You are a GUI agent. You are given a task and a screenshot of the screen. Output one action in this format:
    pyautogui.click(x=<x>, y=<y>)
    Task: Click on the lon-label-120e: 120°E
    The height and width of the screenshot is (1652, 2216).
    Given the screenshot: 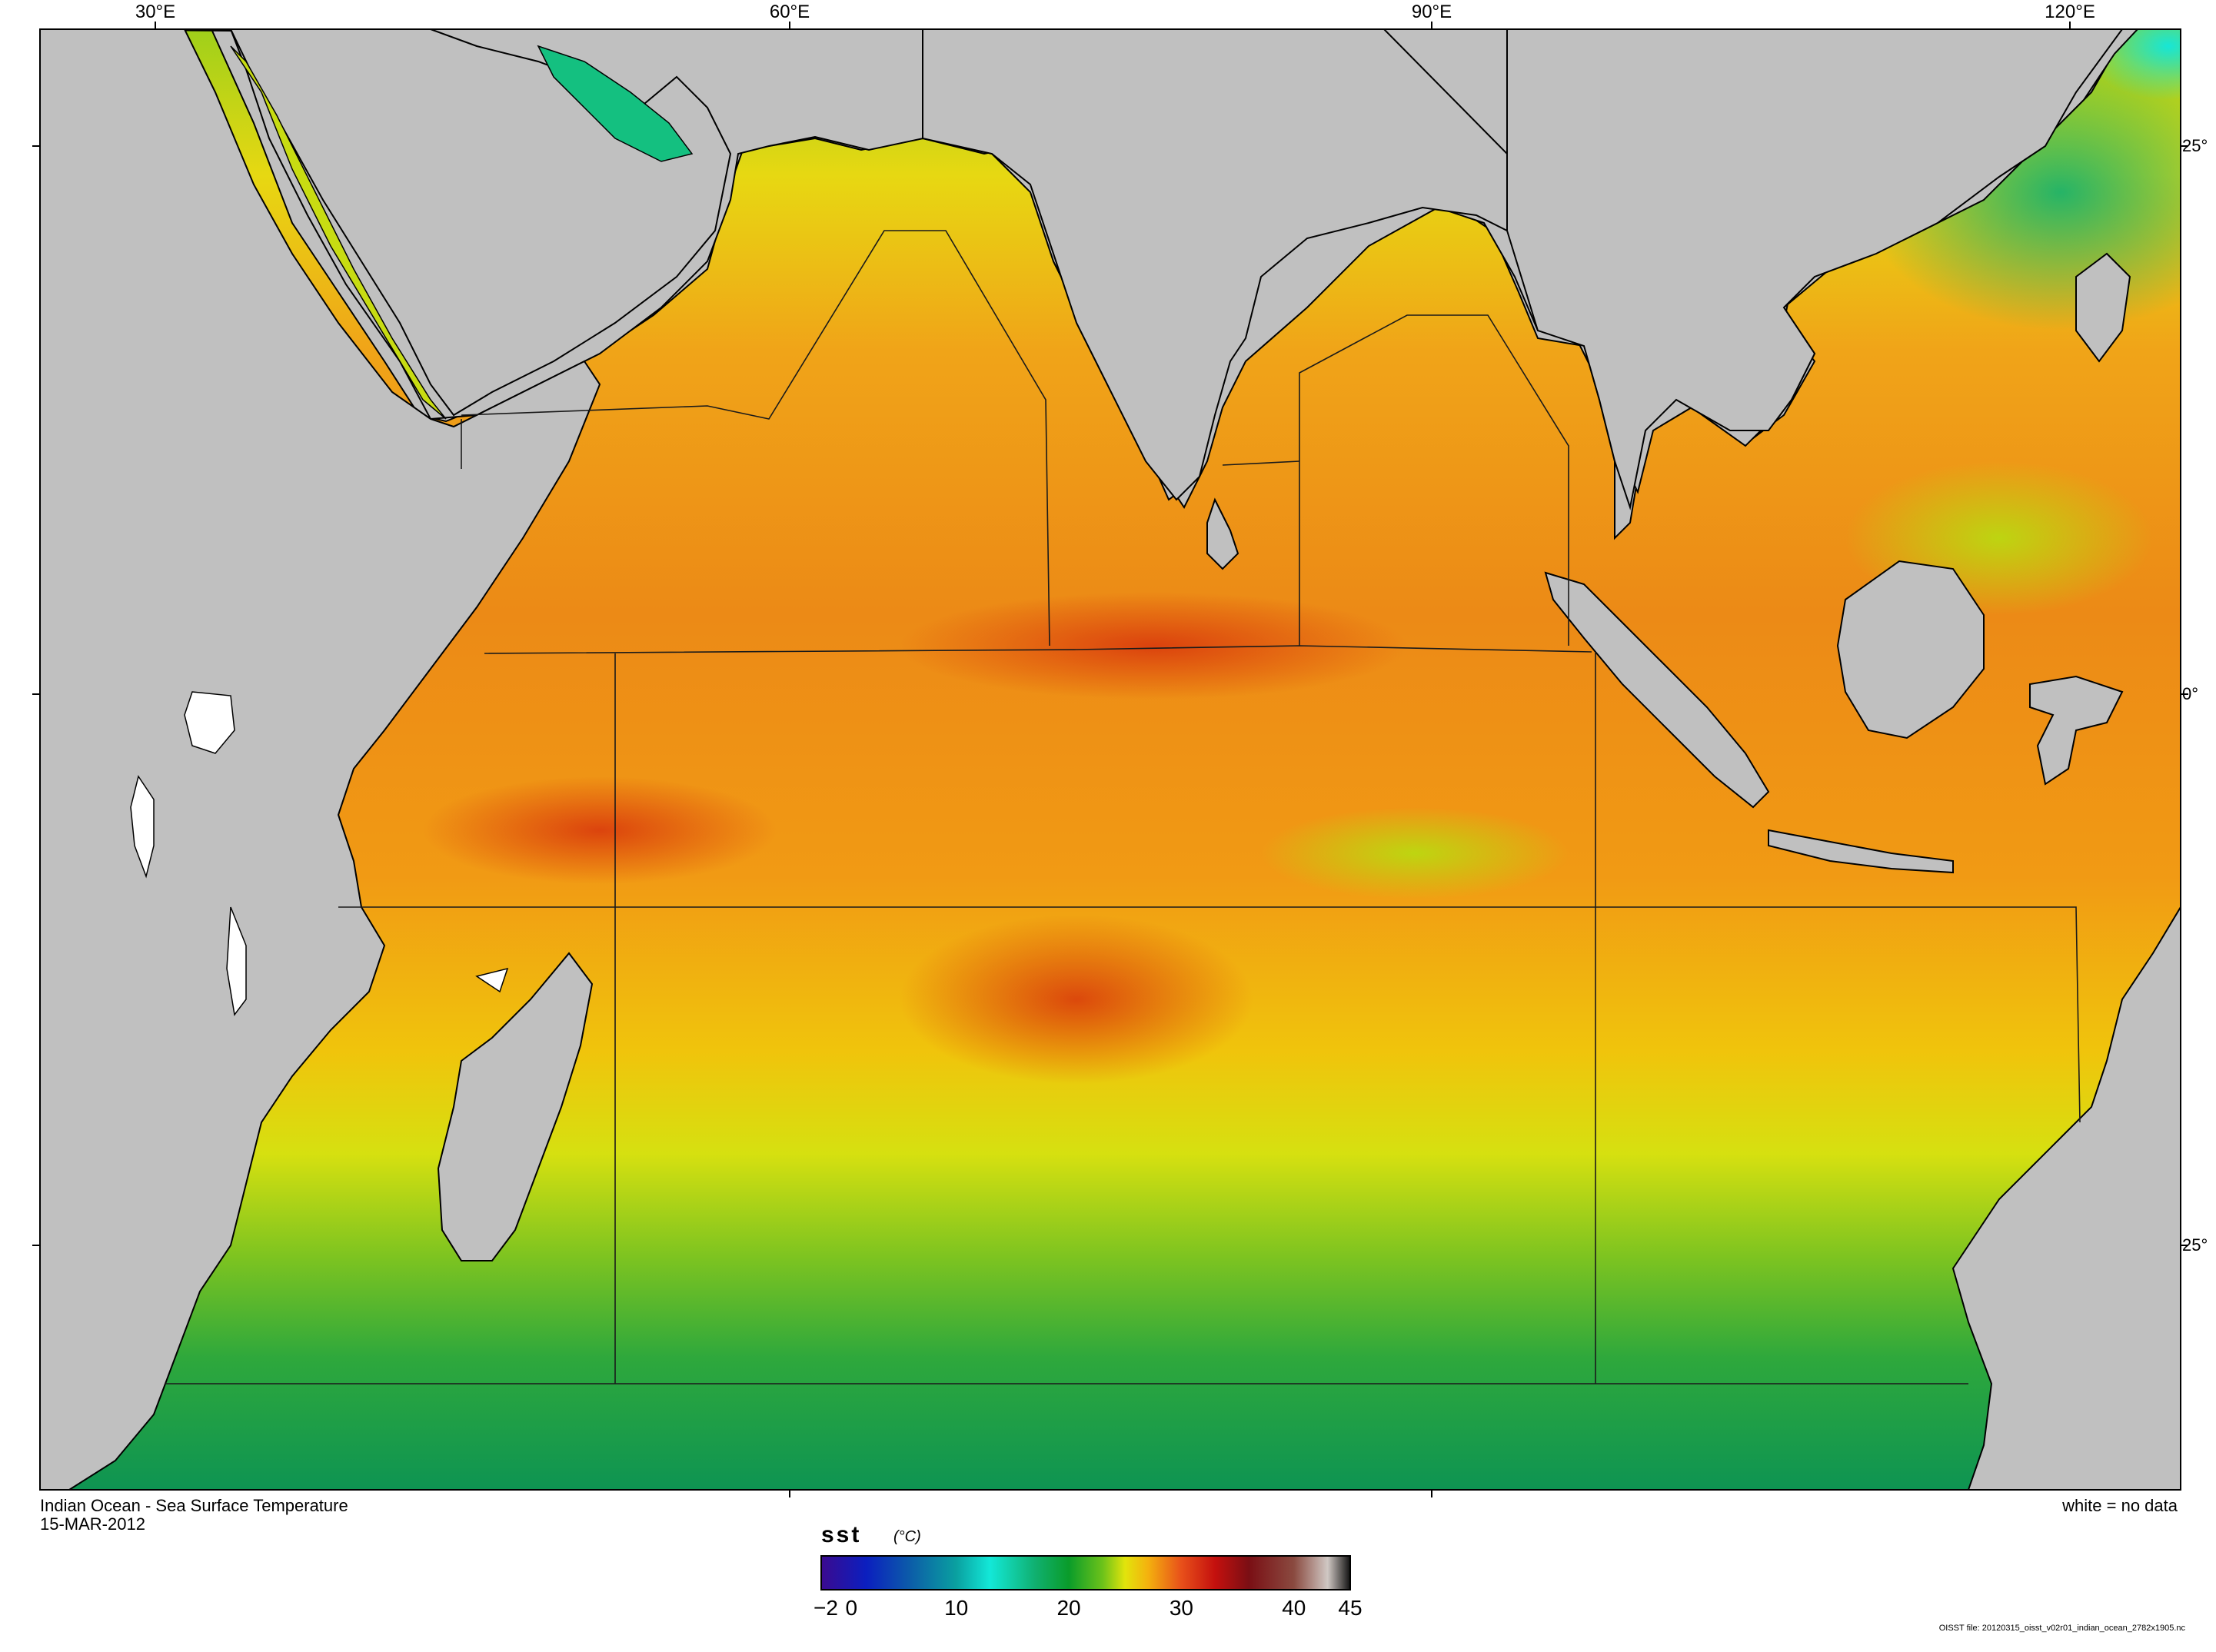 What is the action you would take?
    pyautogui.click(x=2070, y=12)
    